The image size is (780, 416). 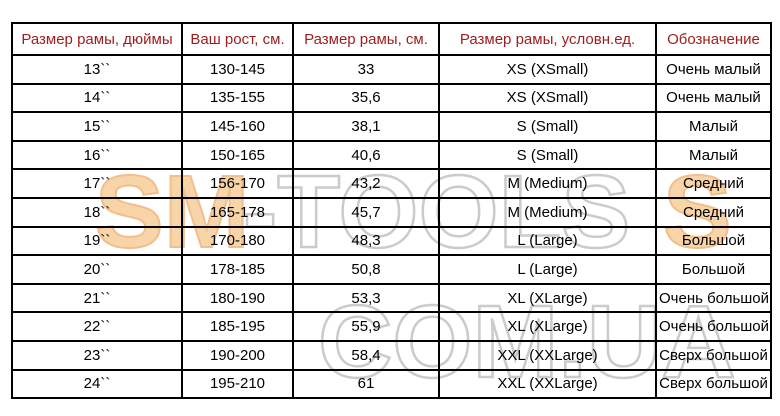 I want to click on table-cell: 61, so click(x=366, y=384).